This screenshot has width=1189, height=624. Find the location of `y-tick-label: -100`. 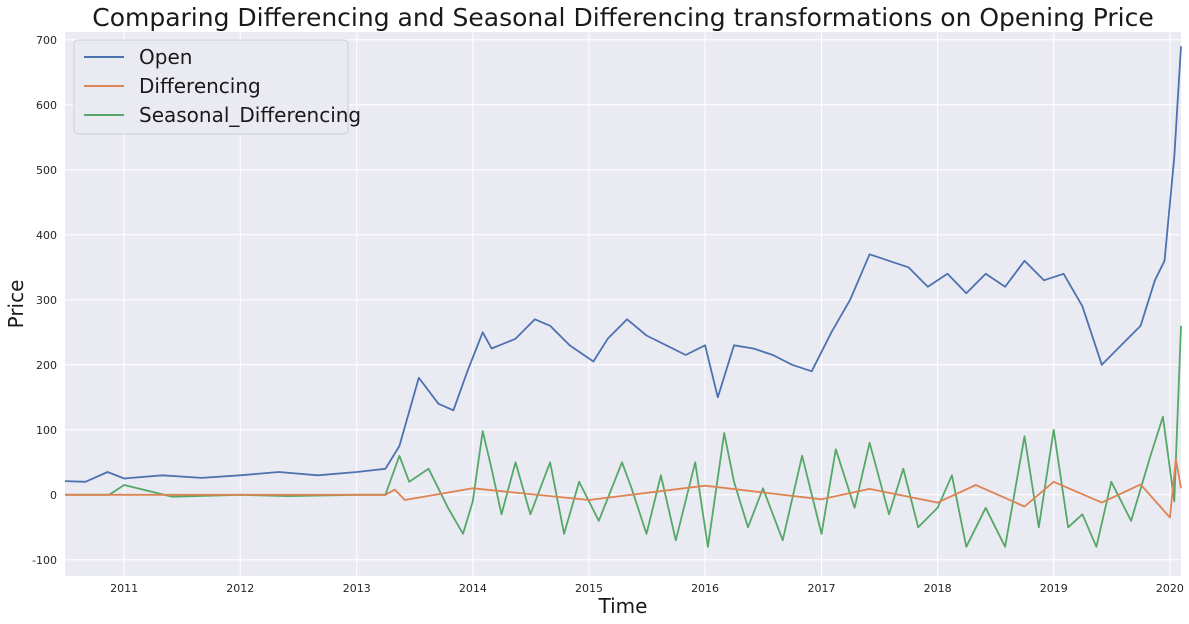

y-tick-label: -100 is located at coordinates (44, 560).